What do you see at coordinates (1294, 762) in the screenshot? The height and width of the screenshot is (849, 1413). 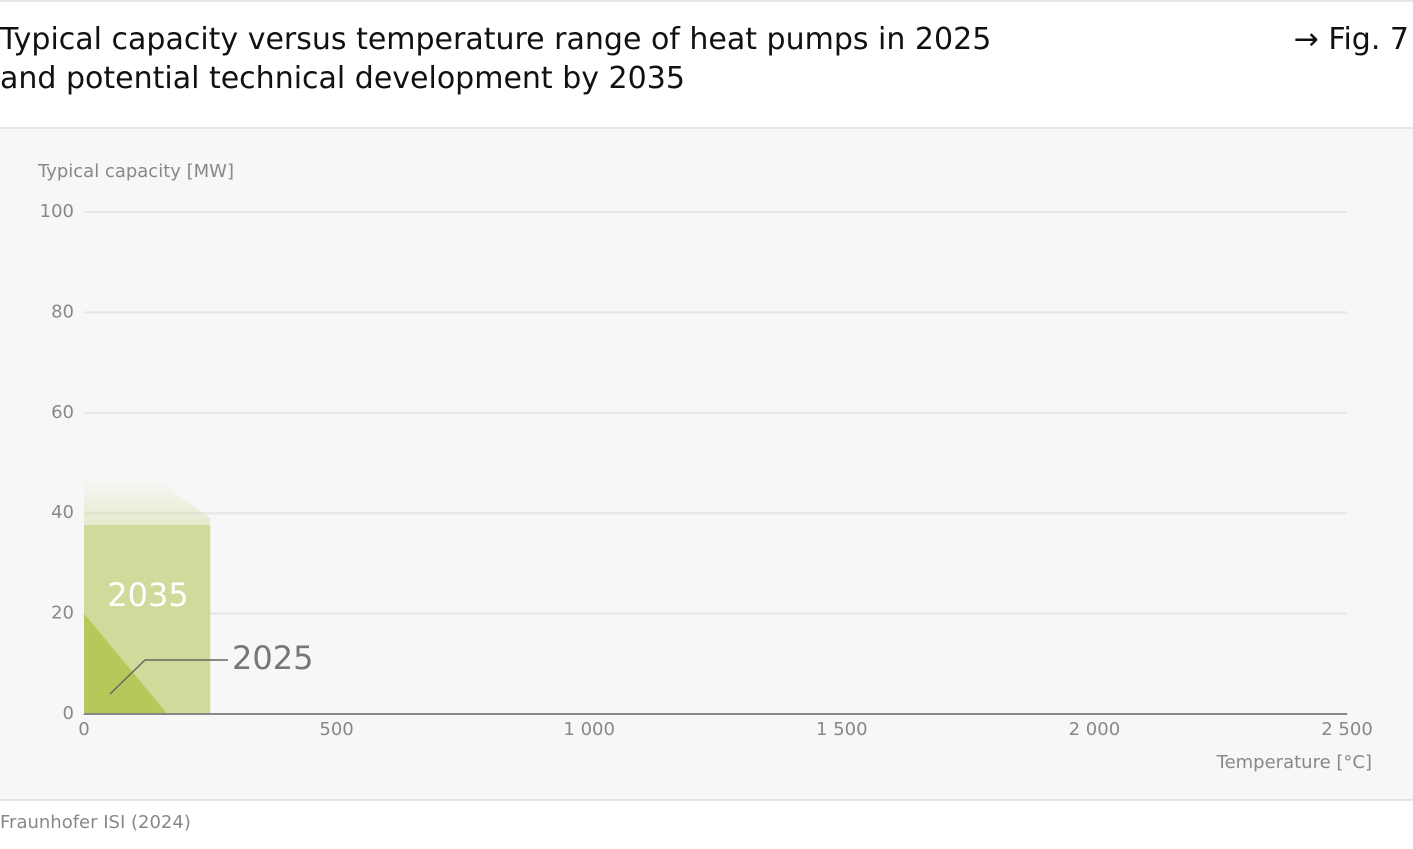 I see `x-axis-label: Temperature [°C]` at bounding box center [1294, 762].